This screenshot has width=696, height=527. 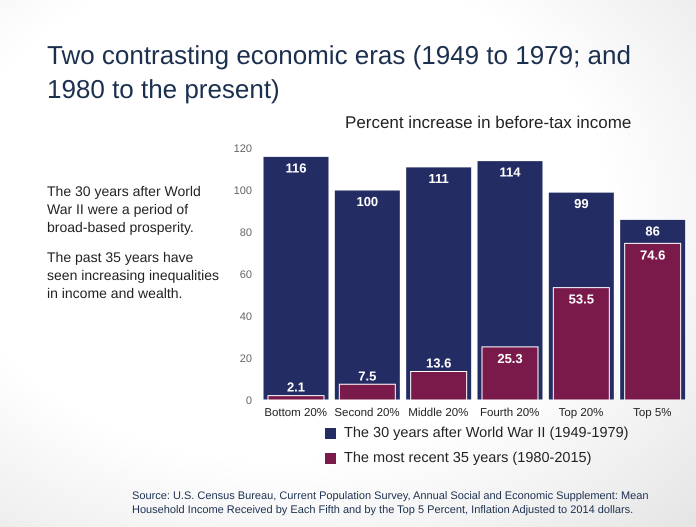 What do you see at coordinates (581, 204) in the screenshot?
I see `data-label: 99` at bounding box center [581, 204].